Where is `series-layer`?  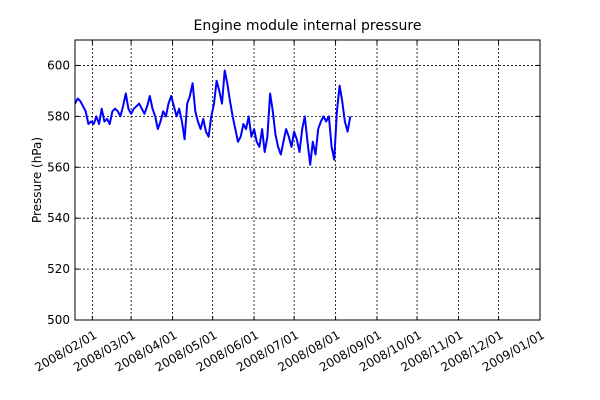 series-layer is located at coordinates (213, 117).